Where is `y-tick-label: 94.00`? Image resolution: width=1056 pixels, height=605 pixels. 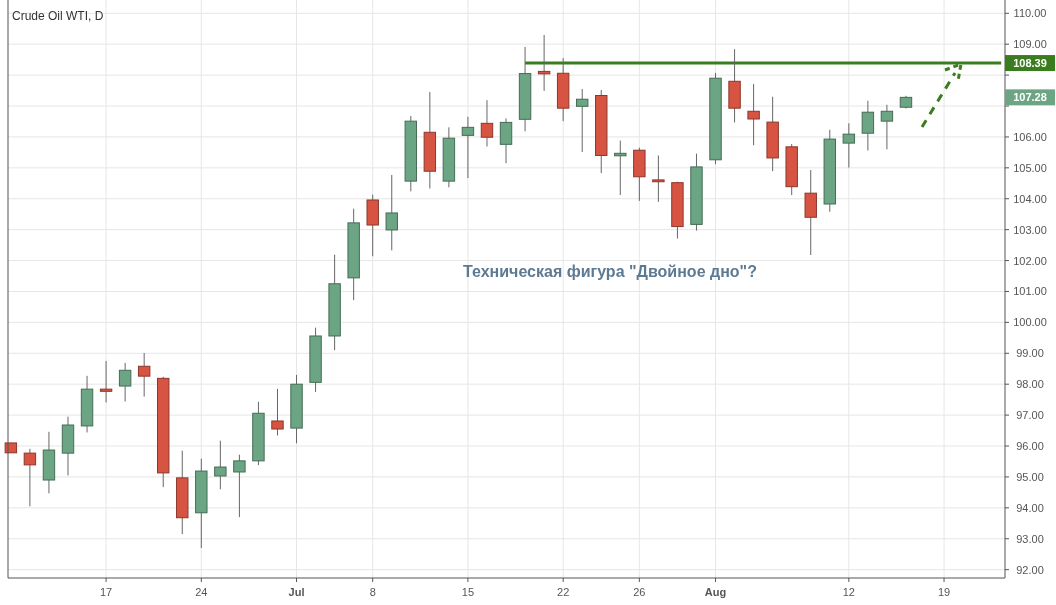
y-tick-label: 94.00 is located at coordinates (1030, 507).